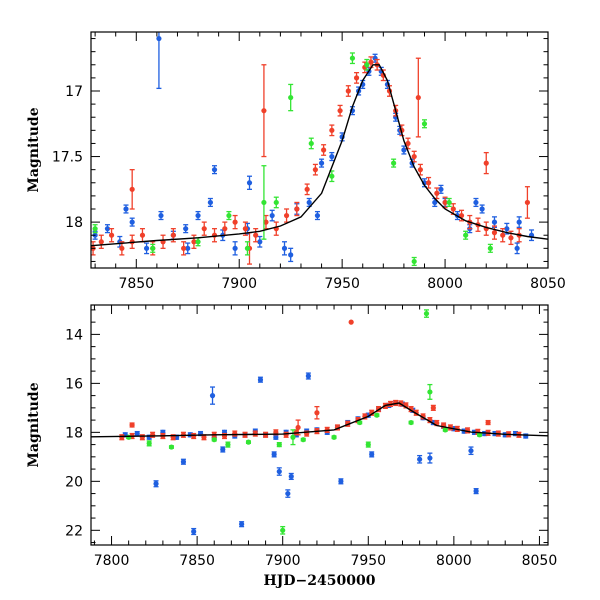  I want to click on x-tick-label: 7800, so click(112, 561).